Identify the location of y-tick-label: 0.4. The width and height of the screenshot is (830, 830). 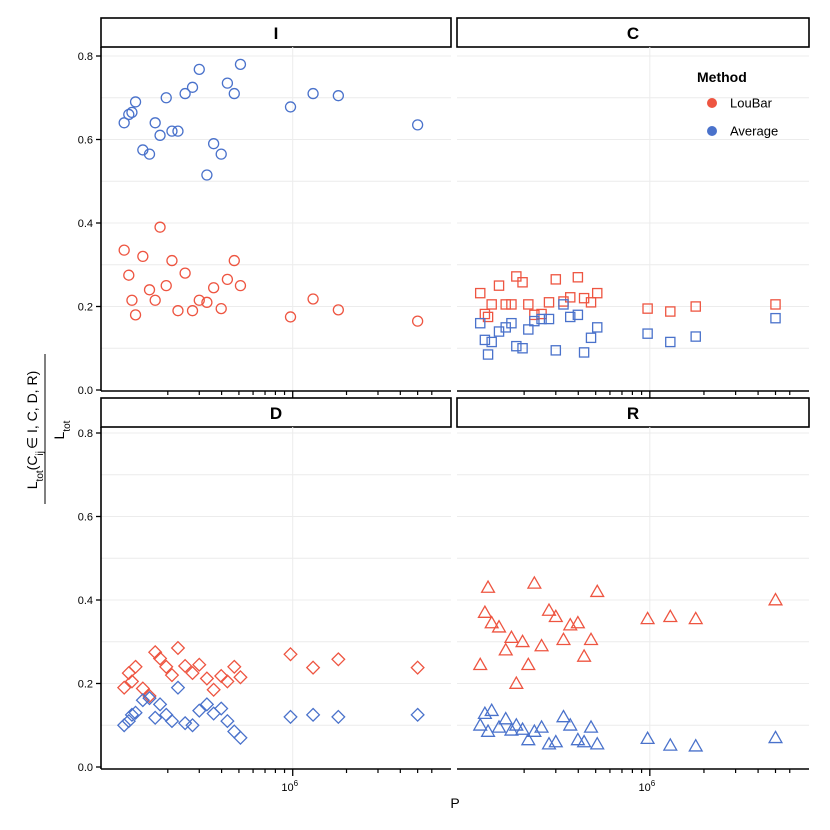
(85, 601).